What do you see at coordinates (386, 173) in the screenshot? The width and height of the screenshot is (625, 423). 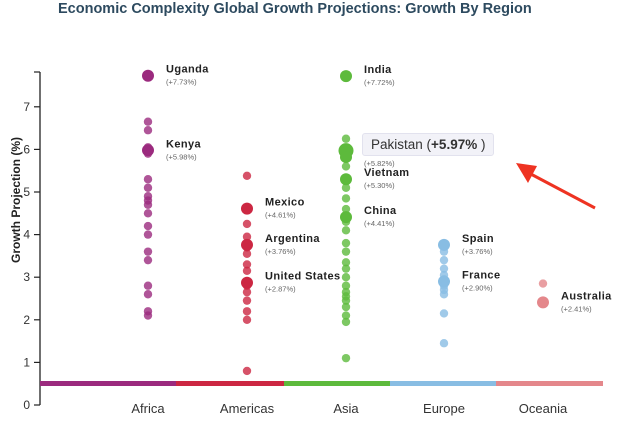 I see `annotation-name: Vietnam` at bounding box center [386, 173].